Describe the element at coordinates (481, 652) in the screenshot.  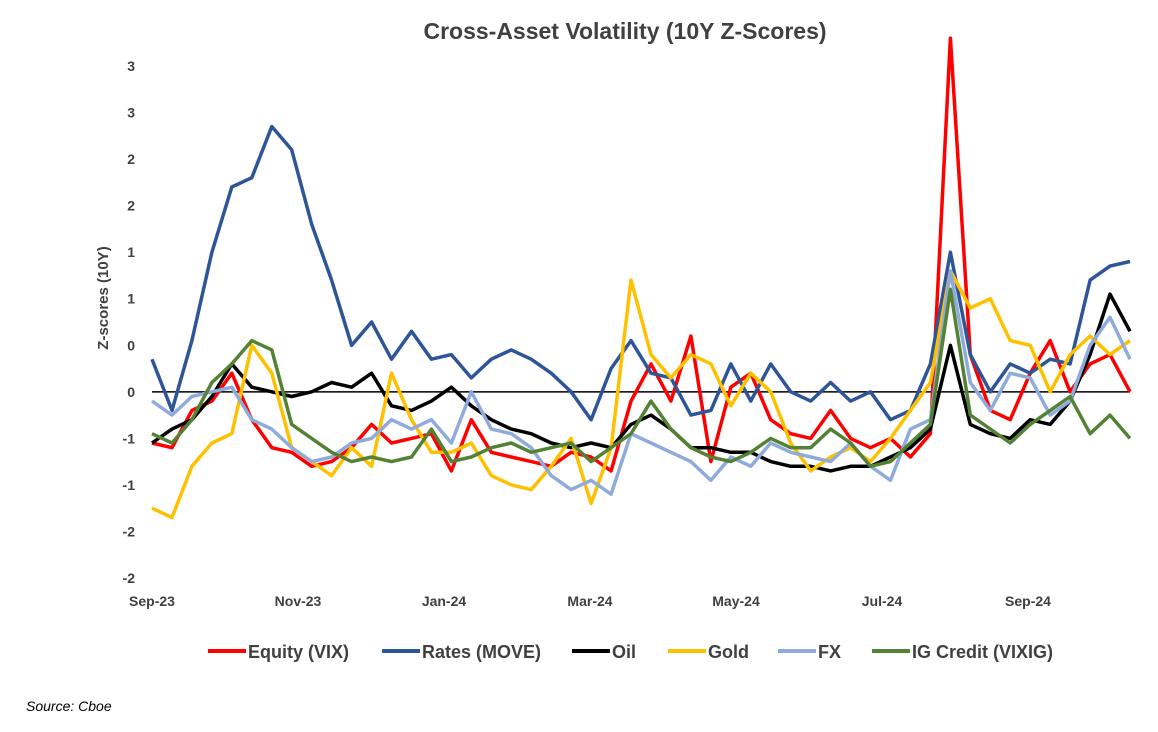
I see `legend-label: Rates (MOVE)` at that location.